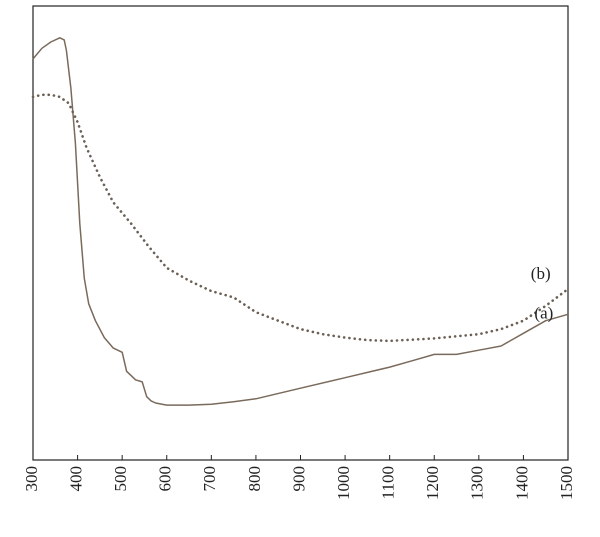 The image size is (600, 537). Describe the element at coordinates (521, 483) in the screenshot. I see `x-tick-label: 1400` at that location.